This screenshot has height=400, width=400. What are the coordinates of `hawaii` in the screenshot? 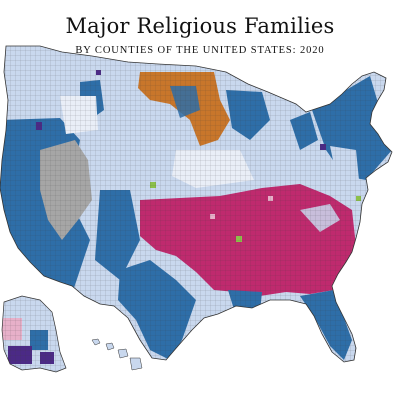 It's located at (117, 354).